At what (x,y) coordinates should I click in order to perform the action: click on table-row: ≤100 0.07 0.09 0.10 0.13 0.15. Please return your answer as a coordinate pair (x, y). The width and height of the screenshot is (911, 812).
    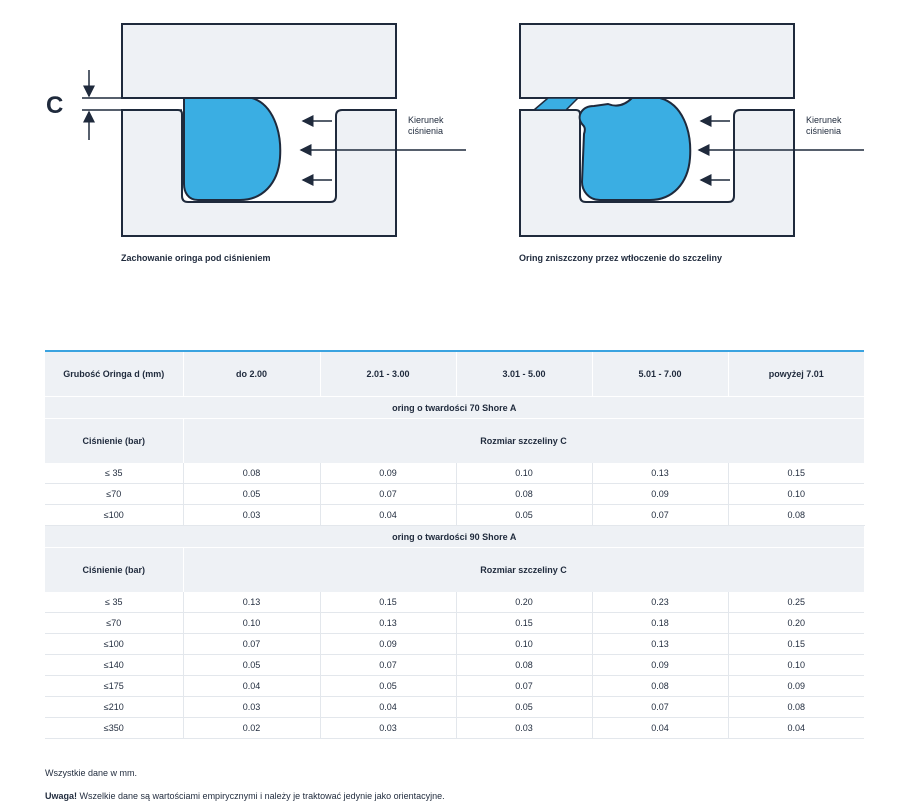
    Looking at the image, I should click on (454, 644).